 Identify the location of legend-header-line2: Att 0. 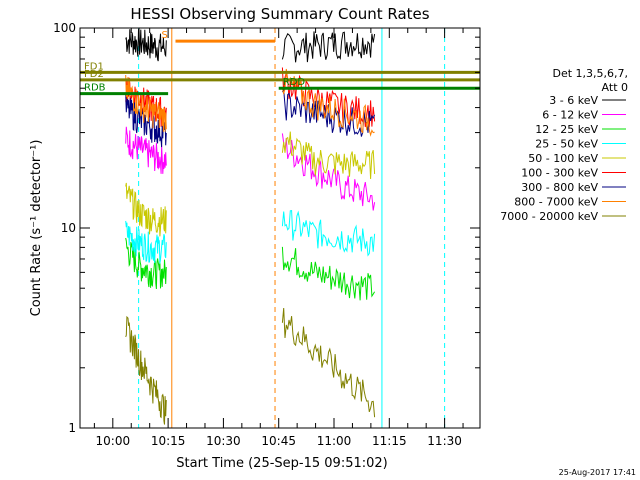
(615, 87).